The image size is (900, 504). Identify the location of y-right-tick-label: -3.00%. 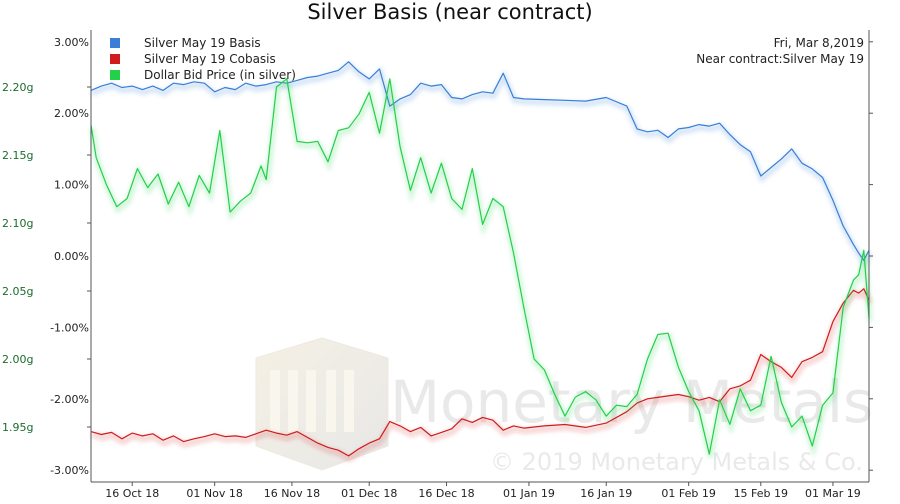
(69, 470).